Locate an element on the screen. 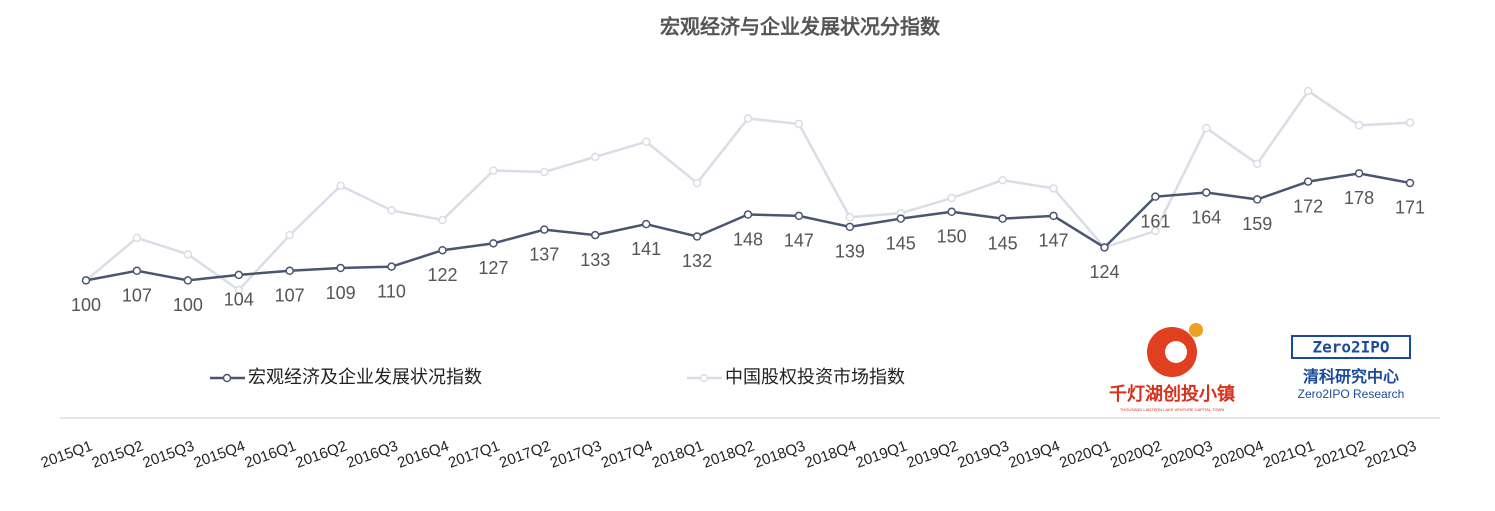 The height and width of the screenshot is (511, 1495). x-tick-label: 2018Q3 is located at coordinates (780, 455).